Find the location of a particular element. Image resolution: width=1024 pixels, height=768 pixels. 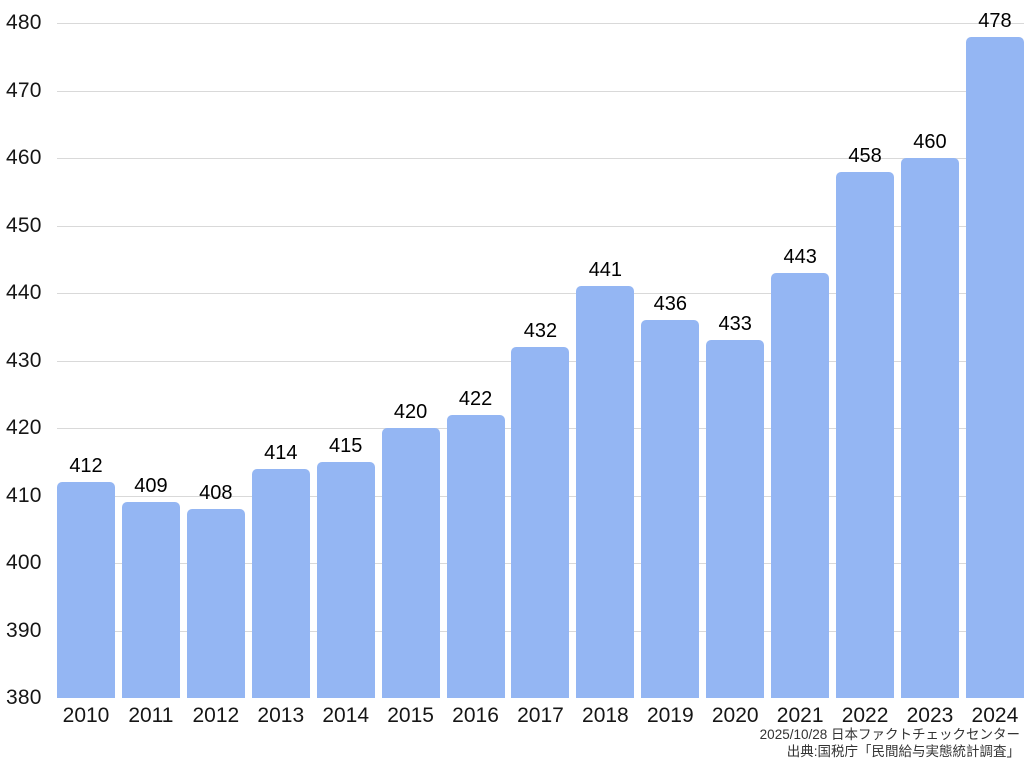

y-axis-tick-label: 400 is located at coordinates (24, 563).